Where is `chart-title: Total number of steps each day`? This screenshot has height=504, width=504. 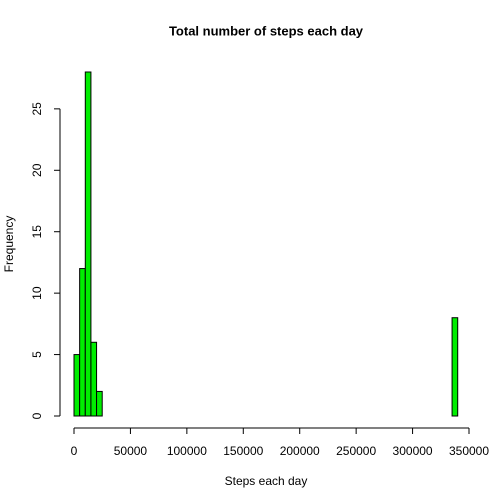 chart-title: Total number of steps each day is located at coordinates (266, 30).